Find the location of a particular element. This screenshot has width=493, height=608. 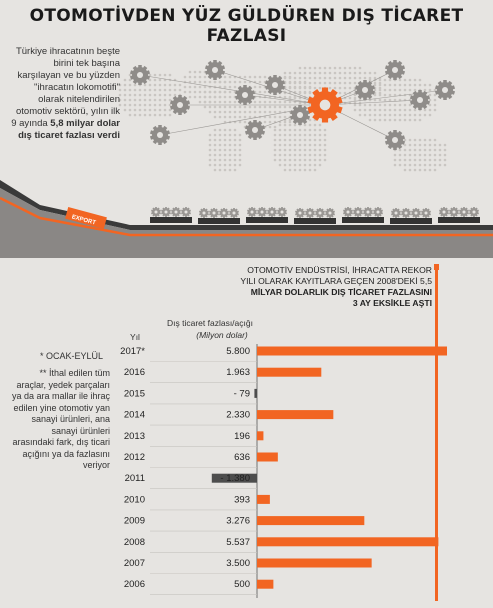

note-star: * OCAK-EYLÜL is located at coordinates (72, 356).